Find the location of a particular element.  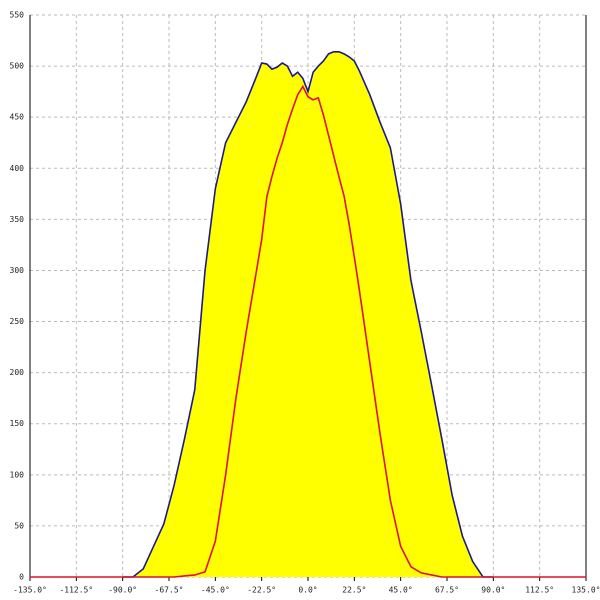

x-tick-label: -67.5° is located at coordinates (169, 590).